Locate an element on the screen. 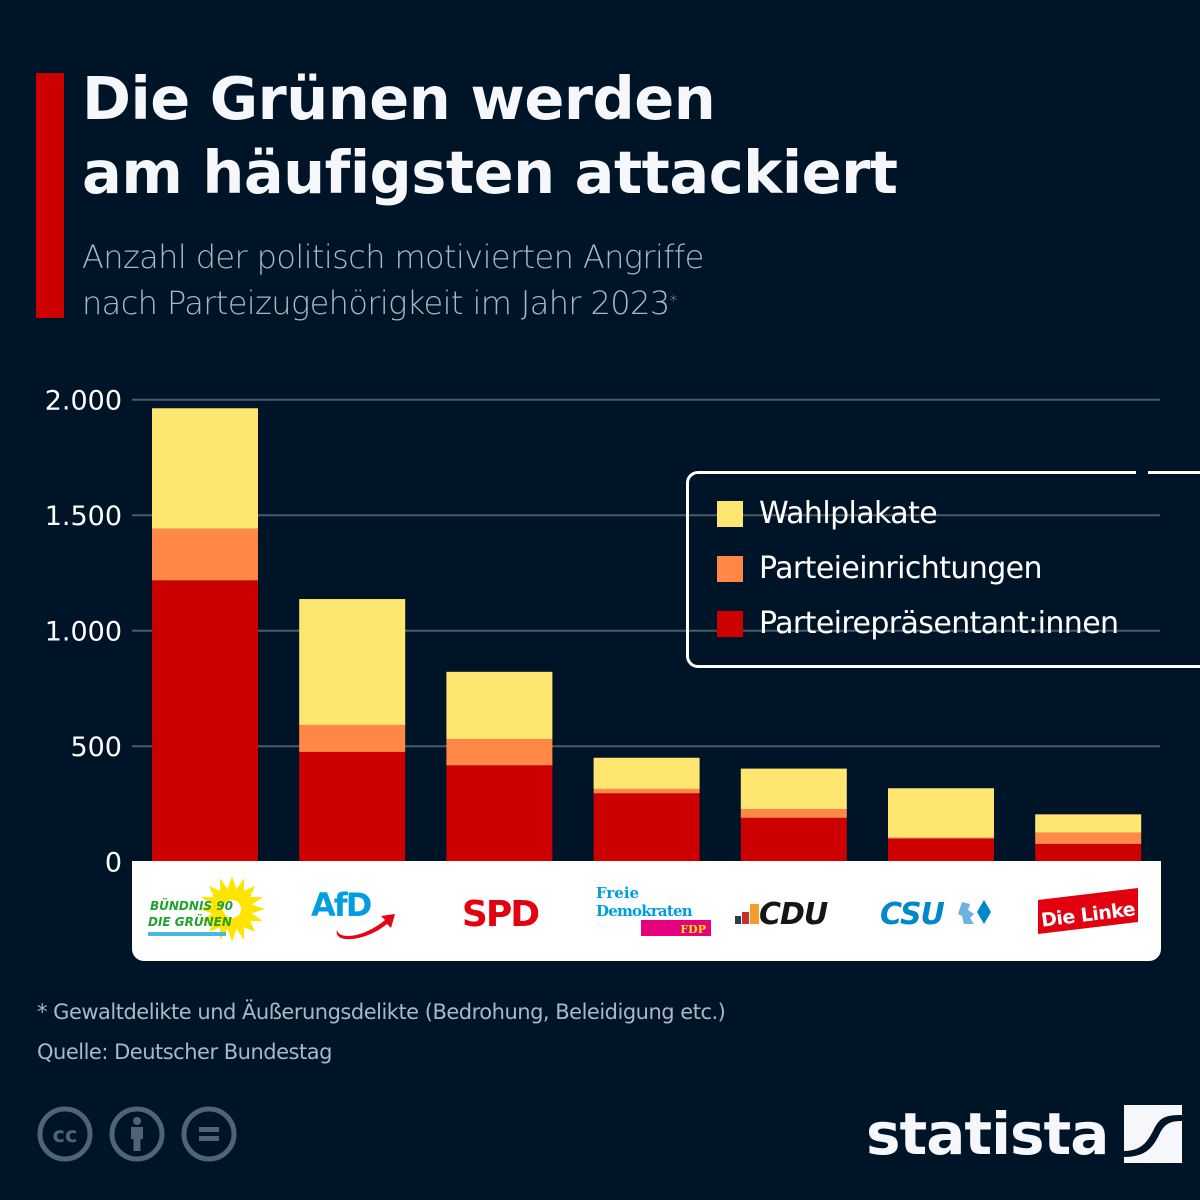 This screenshot has height=1200, width=1200. logo-gruene: BÜNDNIS 90 DIE GRÜNEN is located at coordinates (205, 911).